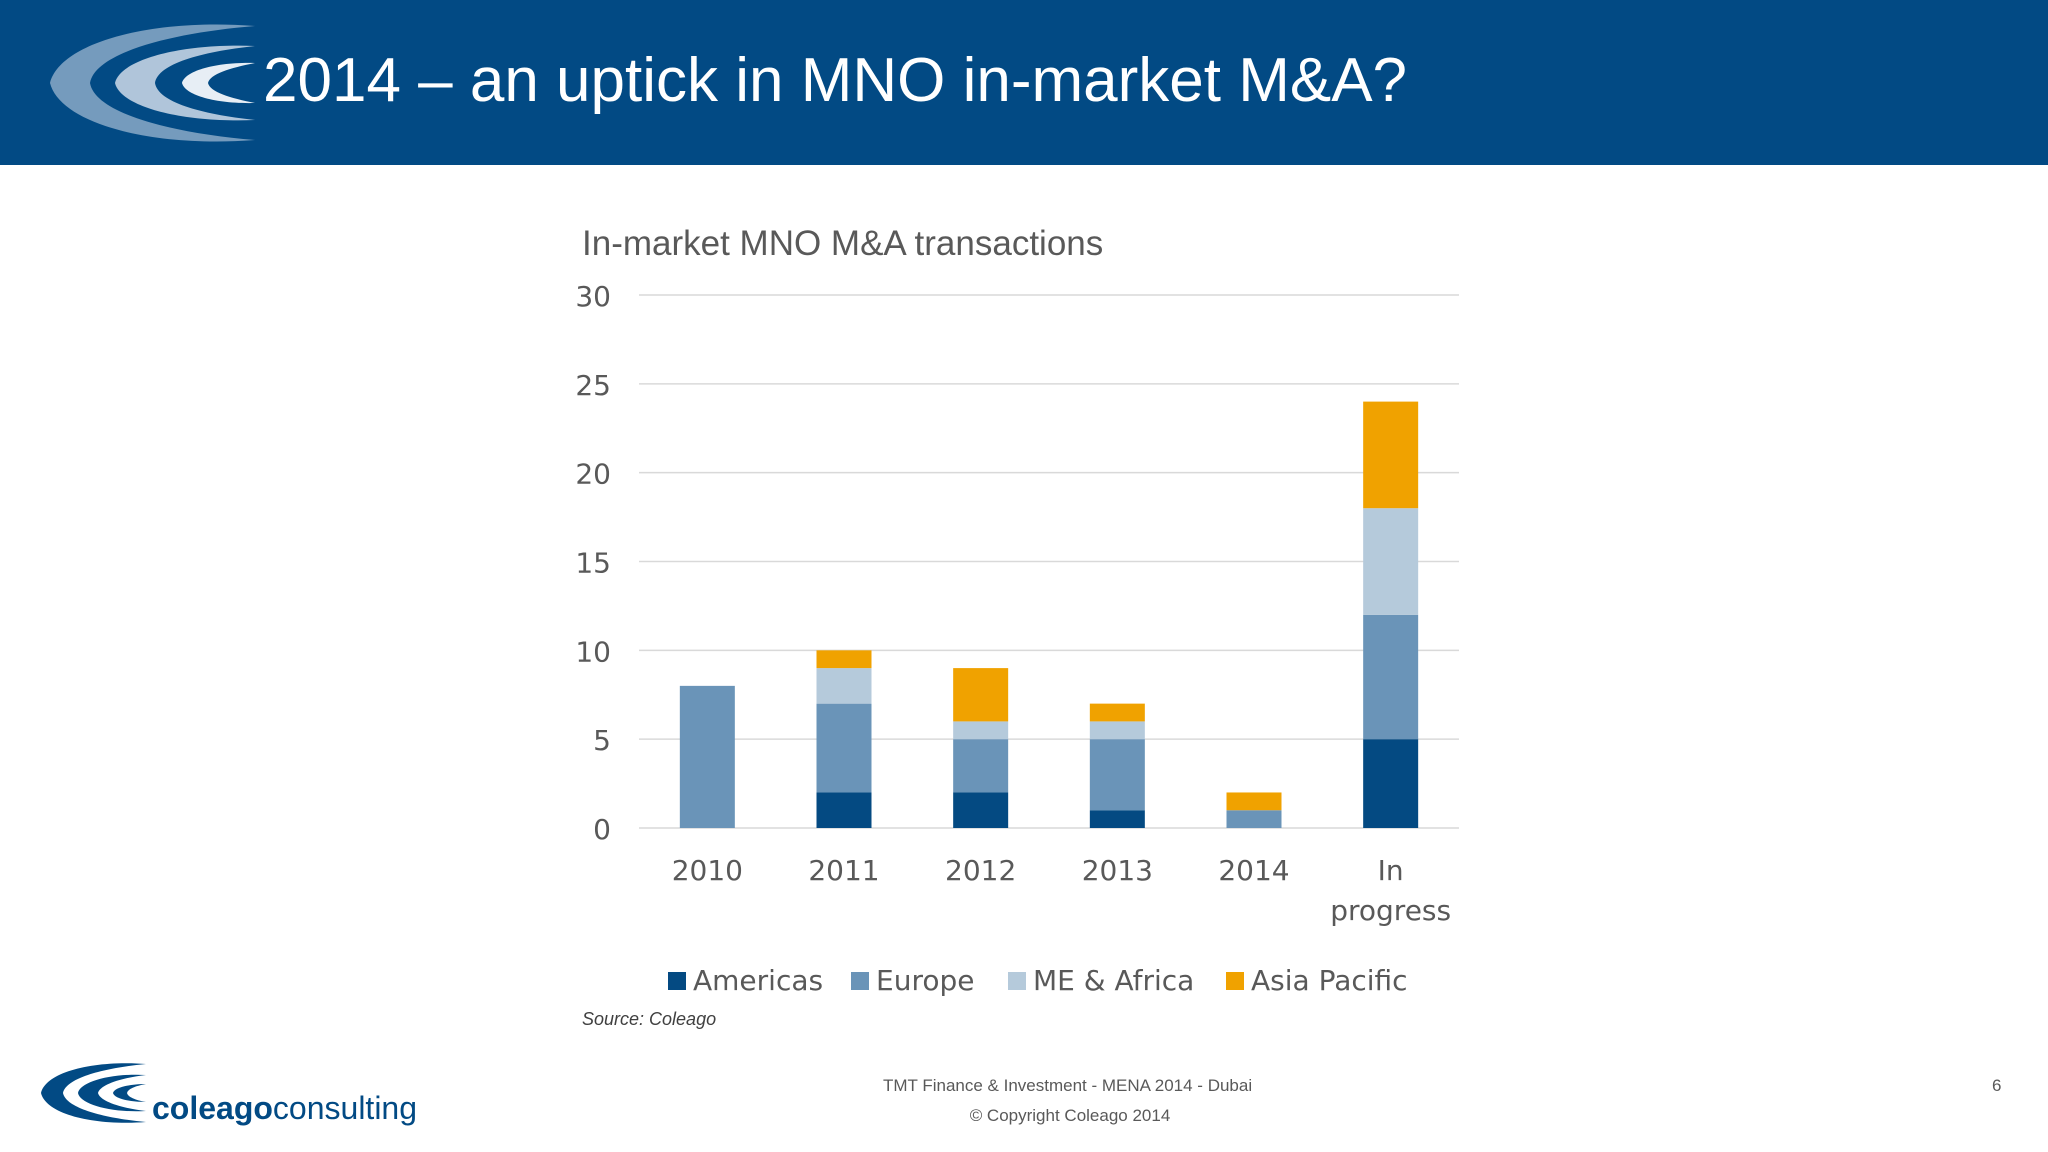 The height and width of the screenshot is (1152, 2048). What do you see at coordinates (212, 1108) in the screenshot?
I see `brand-bold: coleago` at bounding box center [212, 1108].